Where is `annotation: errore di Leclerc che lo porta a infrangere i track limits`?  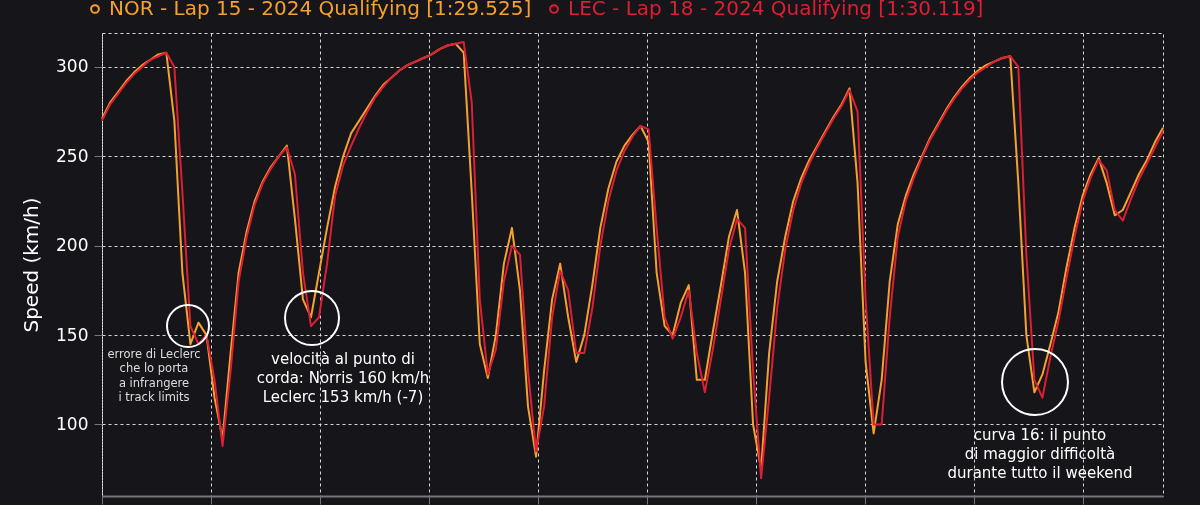
annotation: errore di Leclerc che lo porta a infrangere i track limits is located at coordinates (154, 376).